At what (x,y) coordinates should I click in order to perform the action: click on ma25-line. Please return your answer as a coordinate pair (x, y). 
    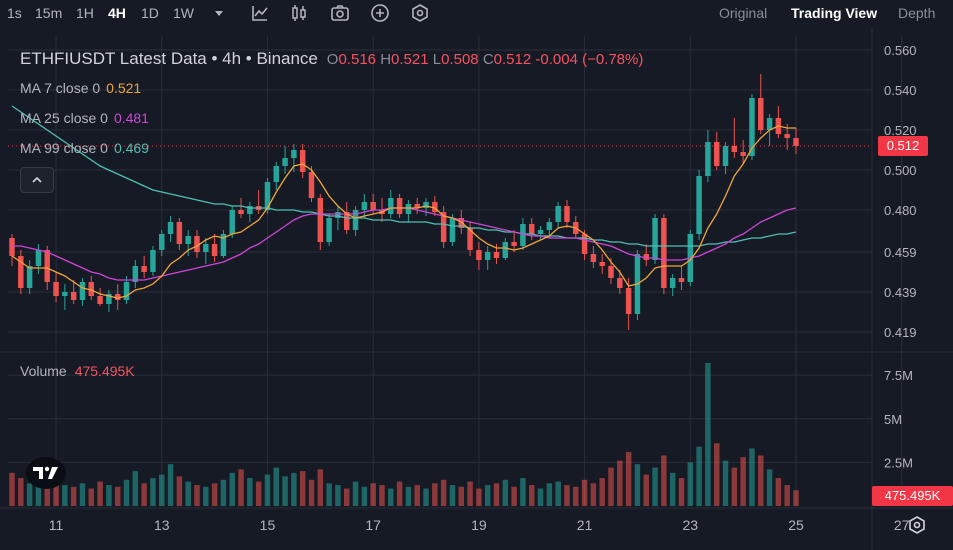
    Looking at the image, I should click on (404, 244).